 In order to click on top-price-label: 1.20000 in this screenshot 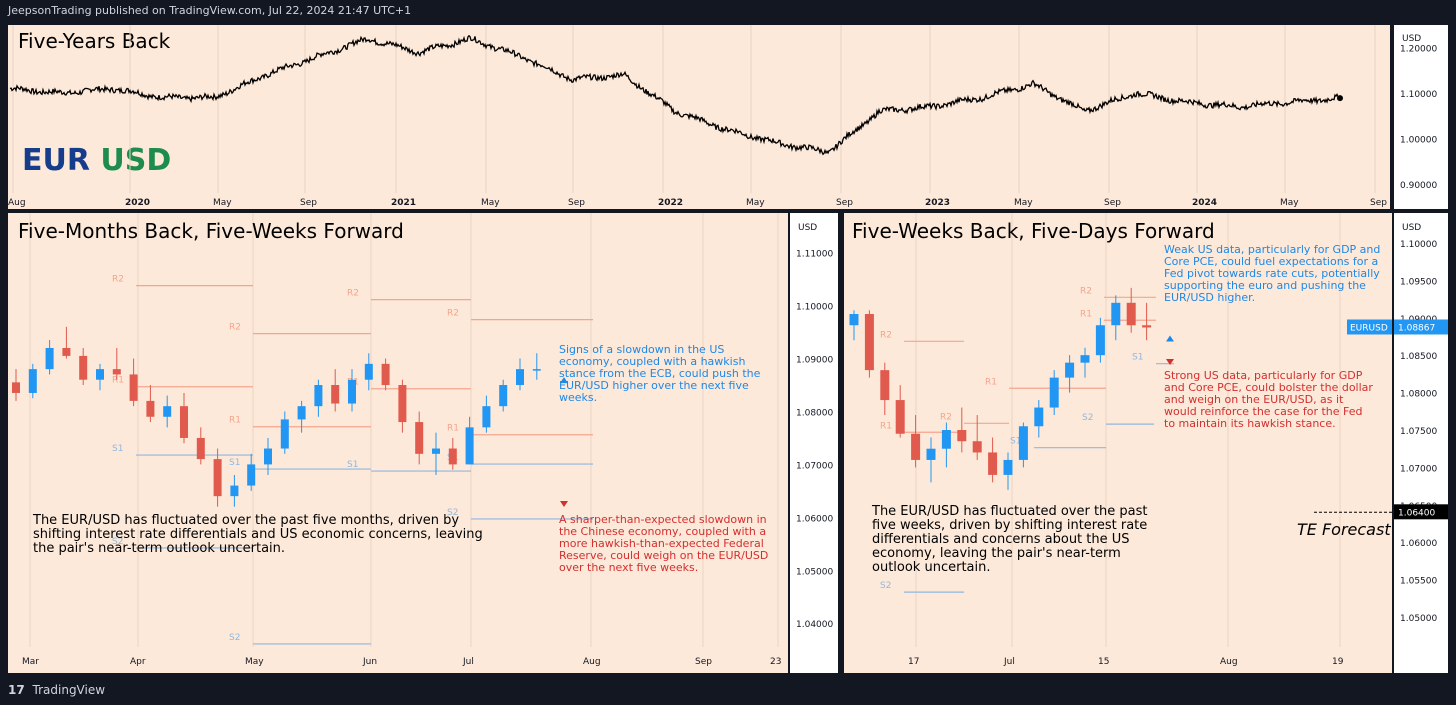, I will do `click(1418, 50)`.